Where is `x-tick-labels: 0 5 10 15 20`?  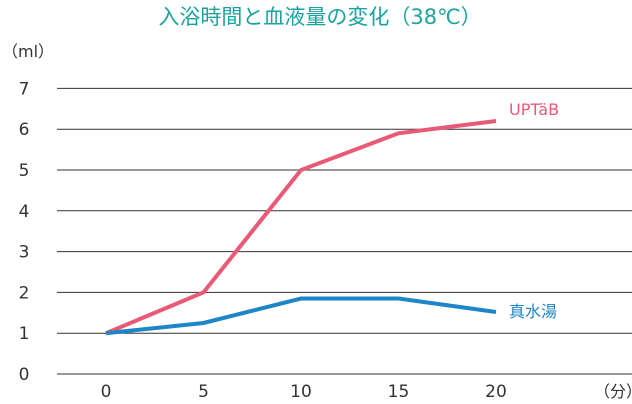 x-tick-labels: 0 5 10 15 20 is located at coordinates (304, 392).